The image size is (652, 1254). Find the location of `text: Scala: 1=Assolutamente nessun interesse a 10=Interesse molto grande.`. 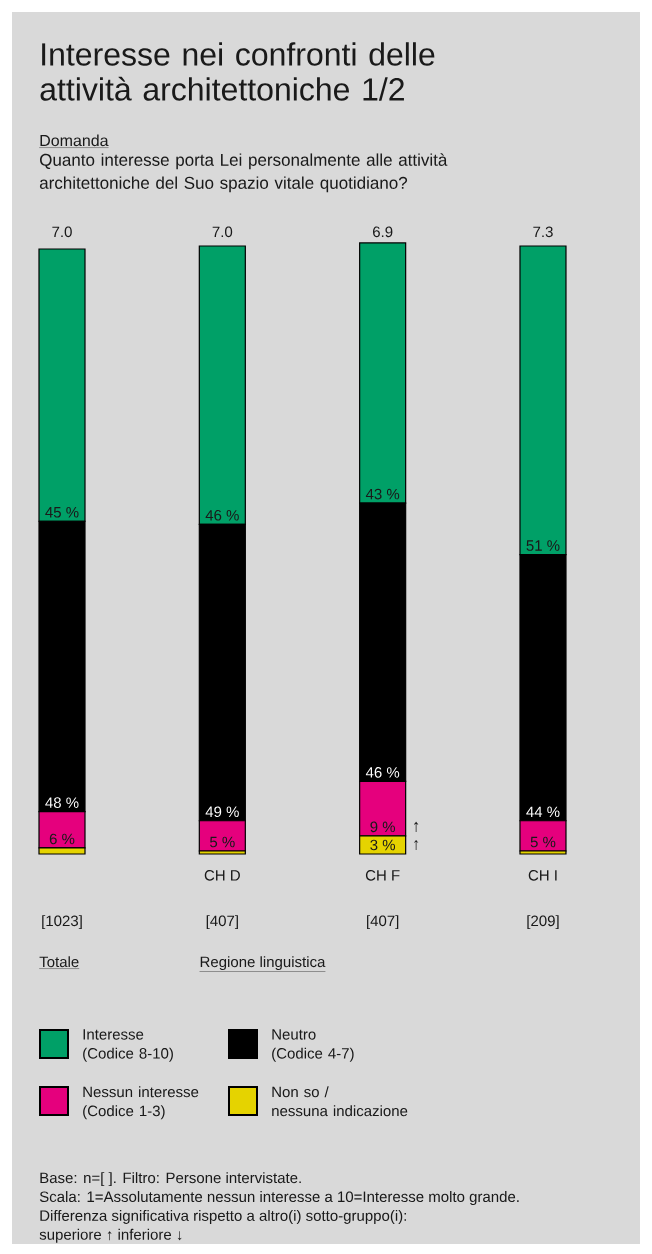

text: Scala: 1=Assolutamente nessun interesse a 10=Interesse molto grande. is located at coordinates (279, 1198).